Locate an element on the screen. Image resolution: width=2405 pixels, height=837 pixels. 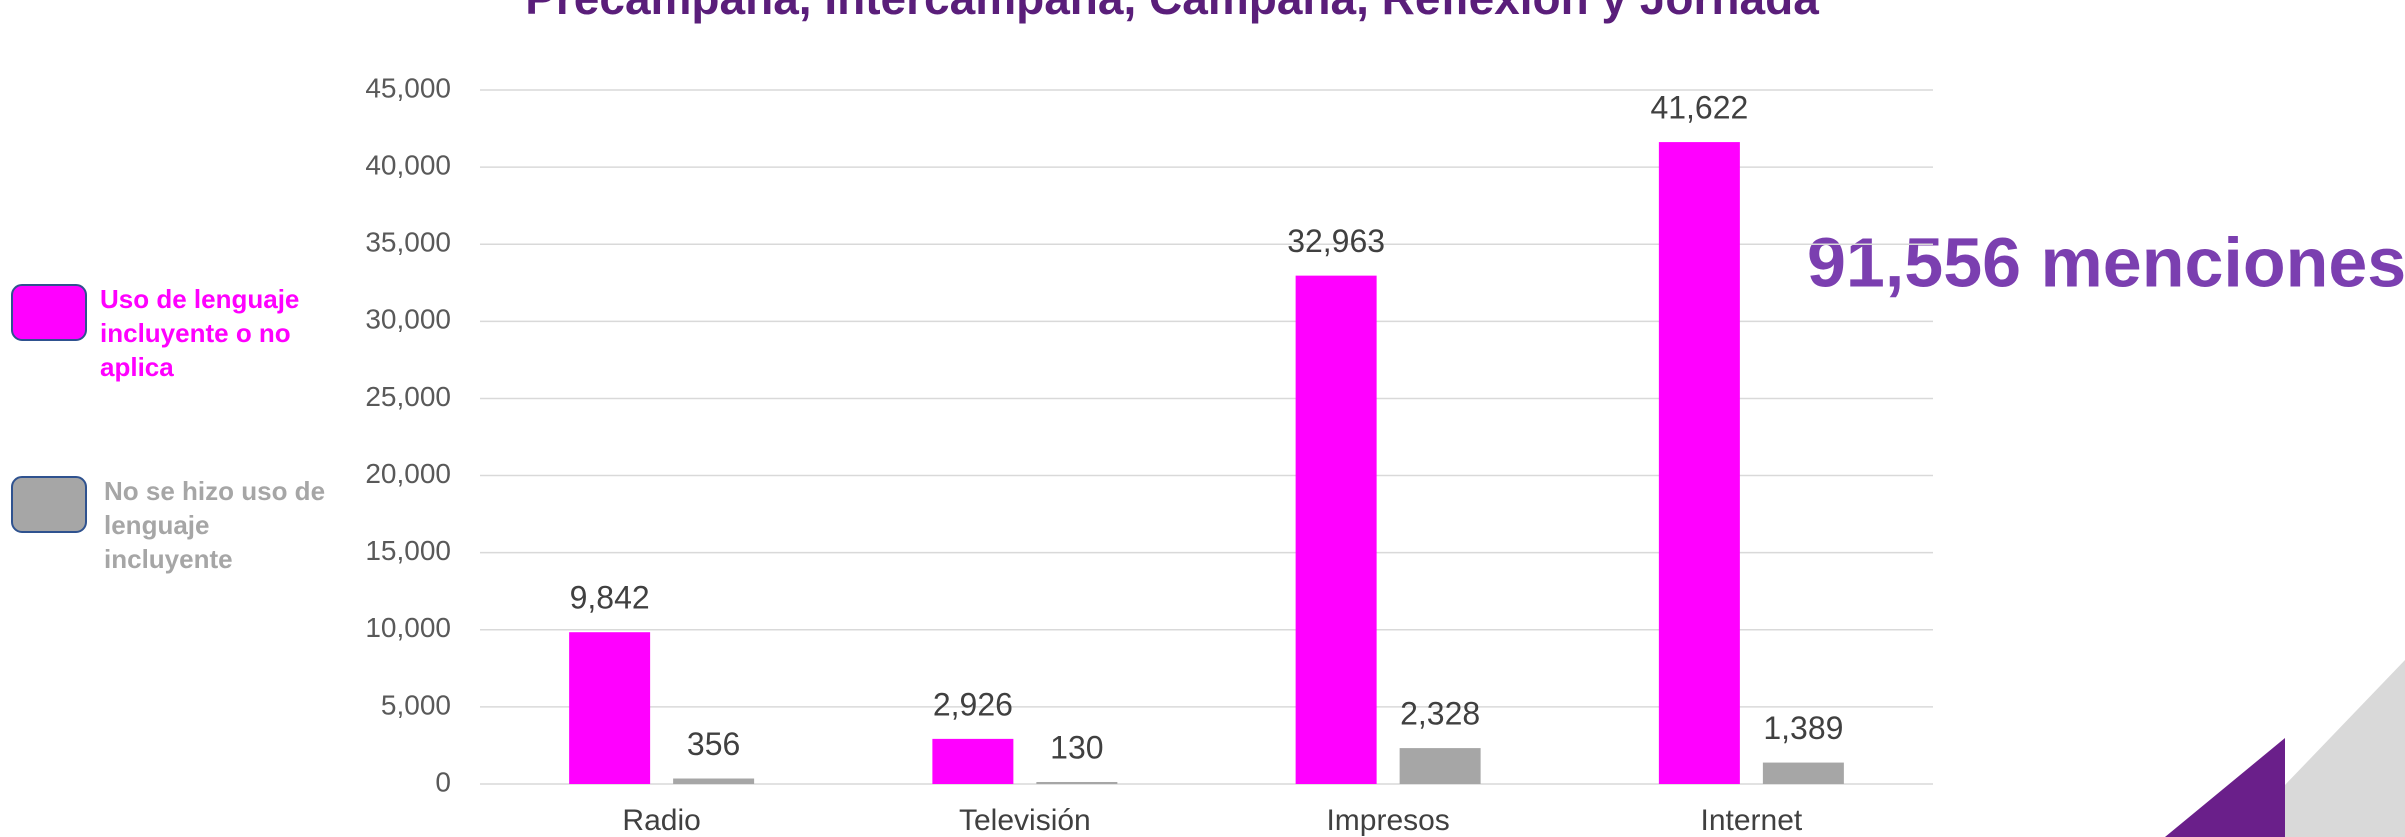
value-label: 9,842 is located at coordinates (610, 598).